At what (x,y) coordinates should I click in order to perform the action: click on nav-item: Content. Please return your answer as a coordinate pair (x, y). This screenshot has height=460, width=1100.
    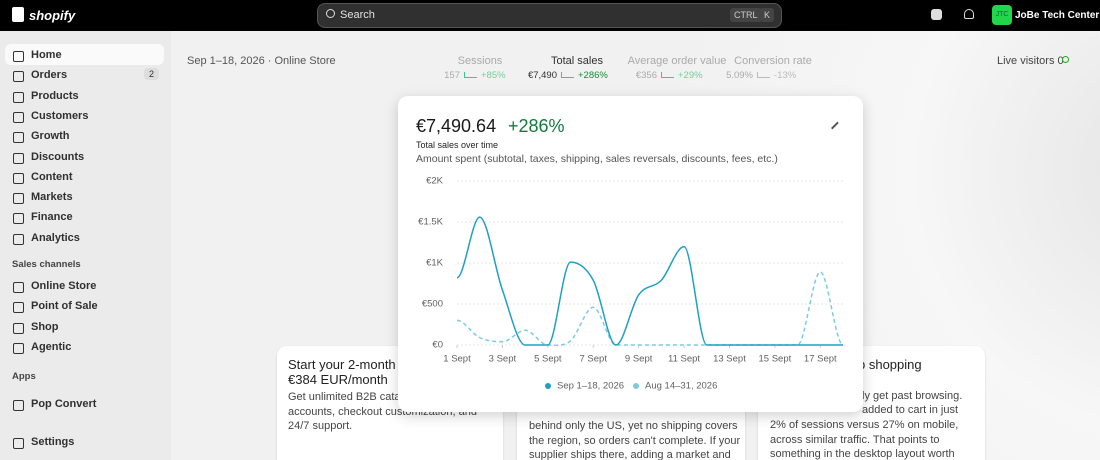
    Looking at the image, I should click on (52, 176).